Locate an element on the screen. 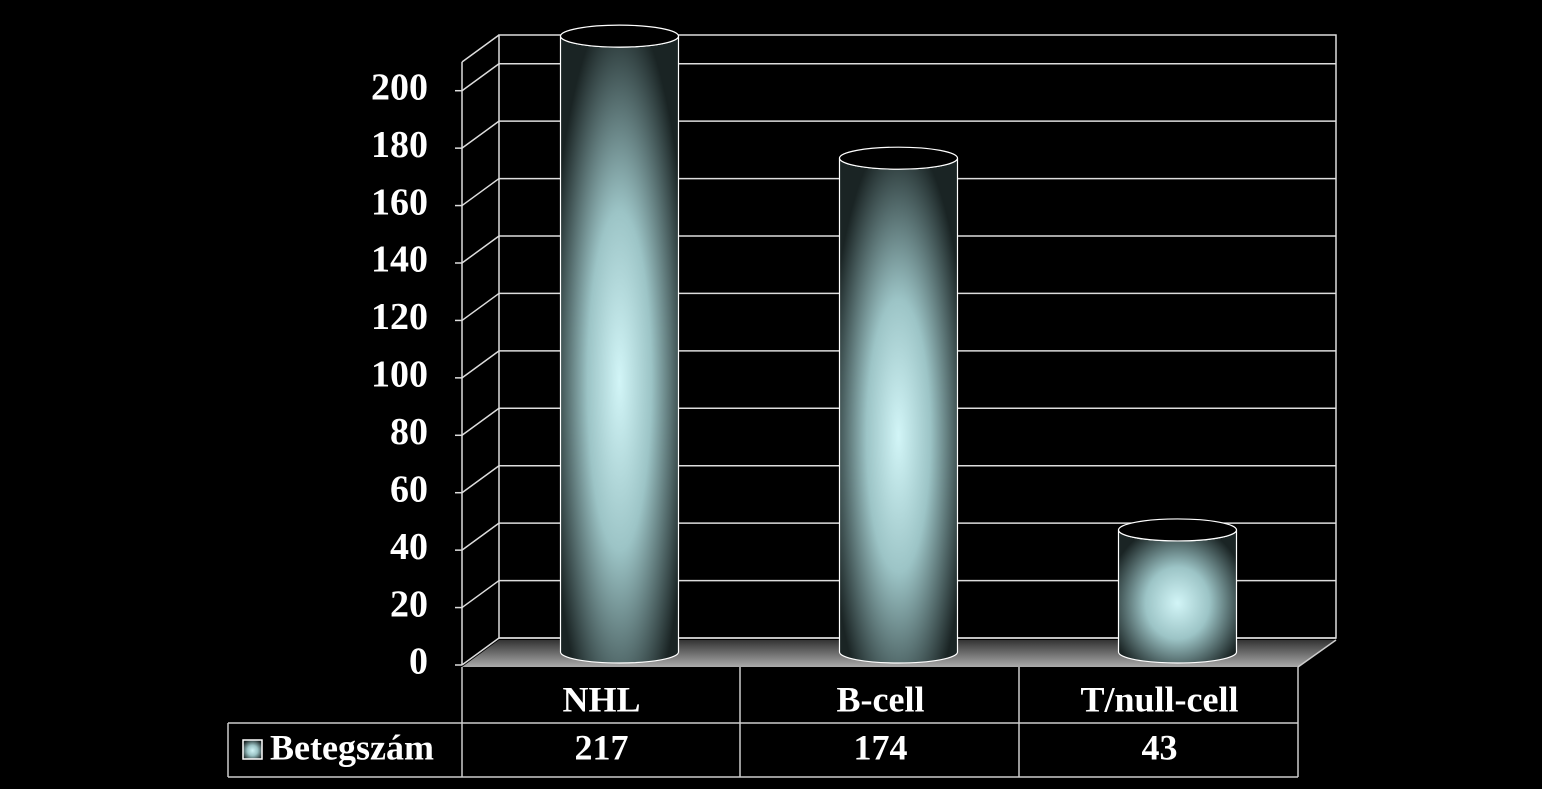  y-tick-label: 120 is located at coordinates (399, 317).